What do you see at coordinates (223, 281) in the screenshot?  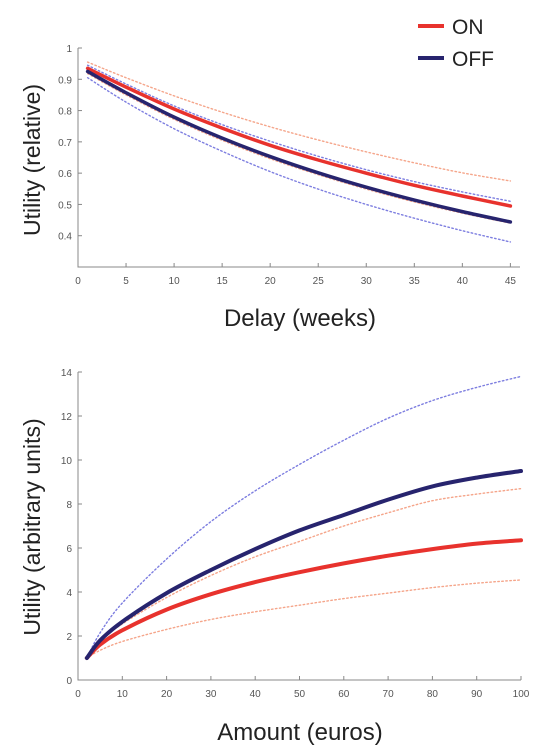 I see `top-x-tick-label: 15` at bounding box center [223, 281].